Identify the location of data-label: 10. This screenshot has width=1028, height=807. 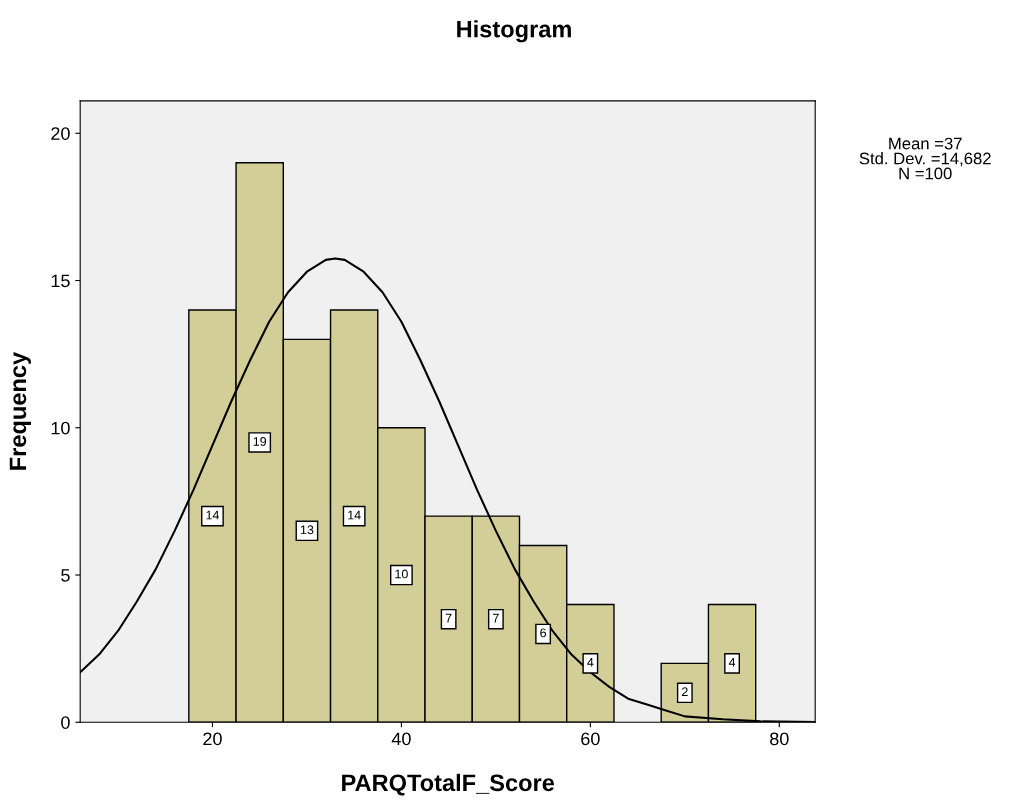
(401, 574).